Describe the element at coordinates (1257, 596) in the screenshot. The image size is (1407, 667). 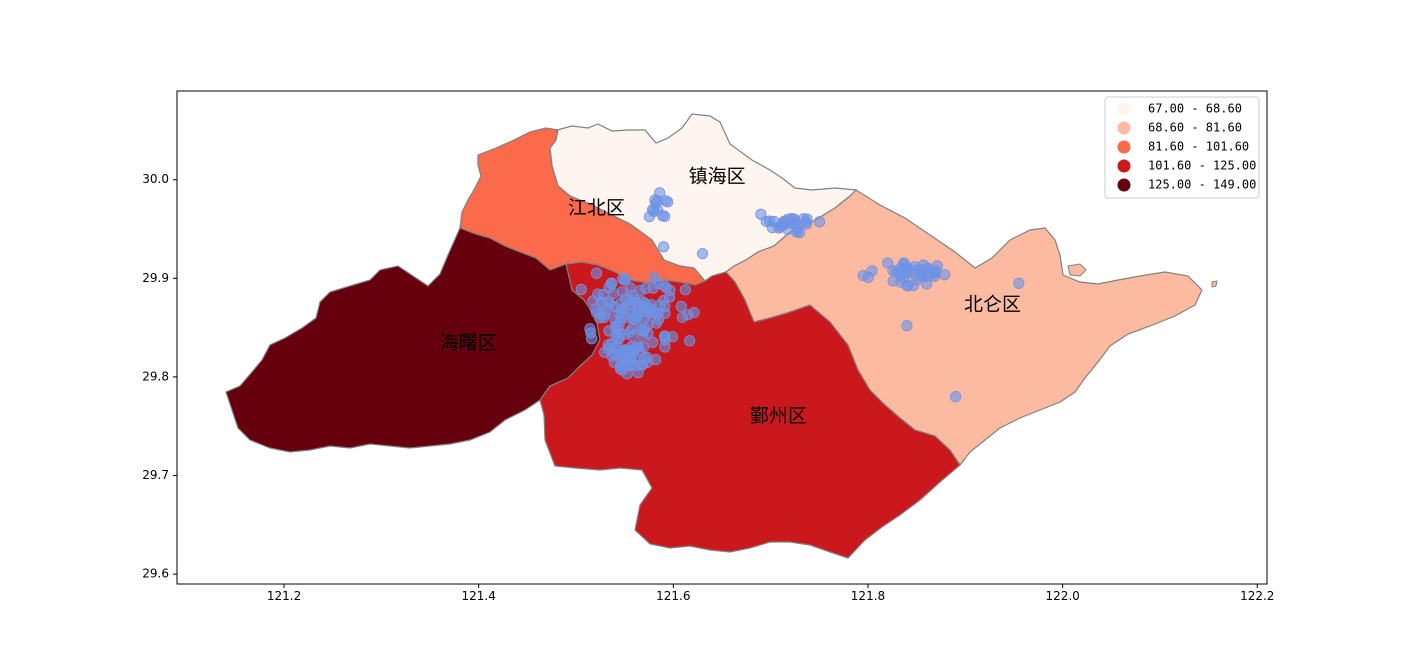
I see `x-tick-label: 122.2` at that location.